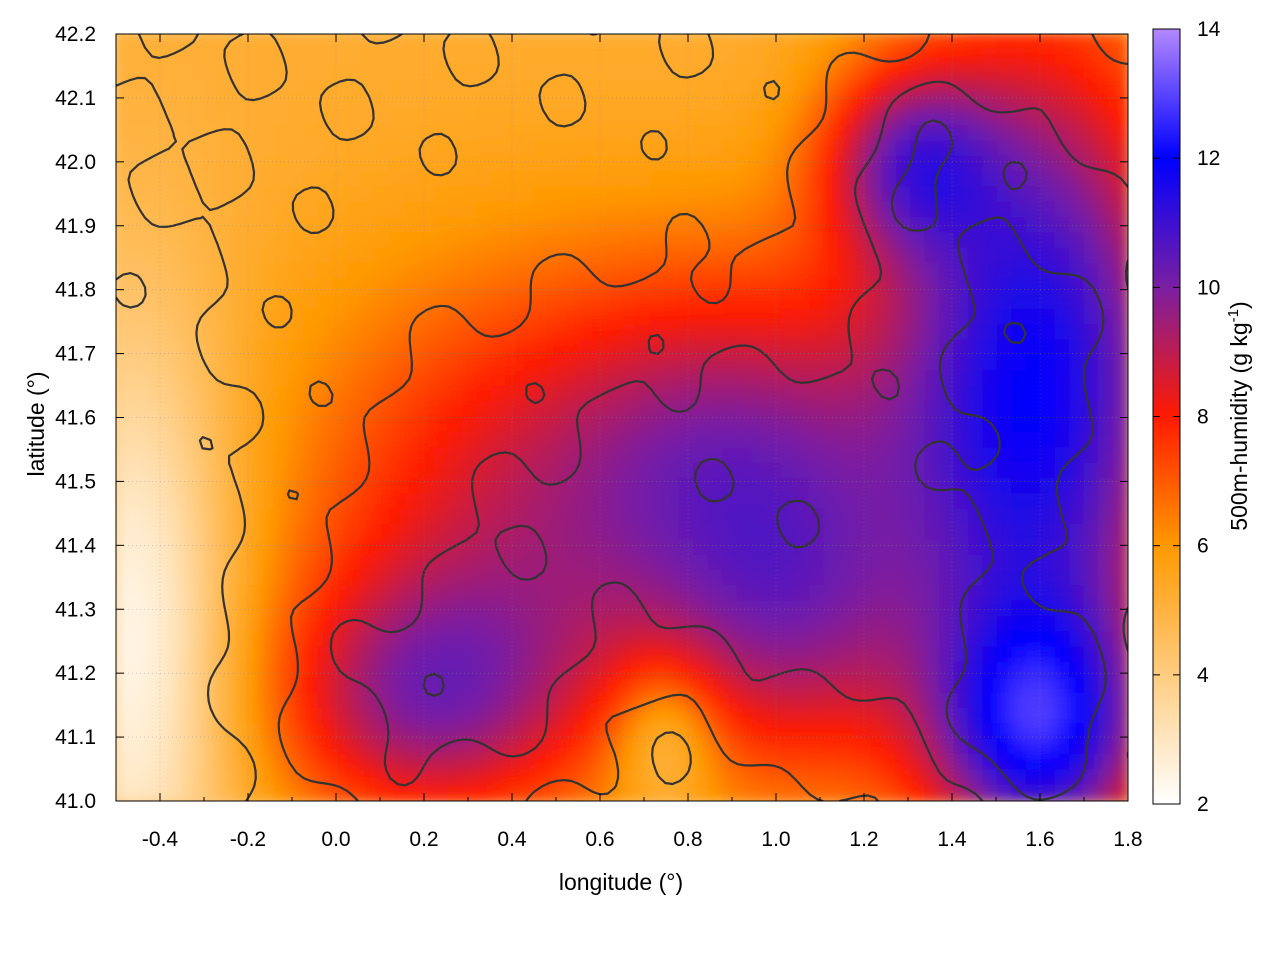 The height and width of the screenshot is (960, 1280). What do you see at coordinates (1203, 675) in the screenshot?
I see `colorbar-tick-label: 4` at bounding box center [1203, 675].